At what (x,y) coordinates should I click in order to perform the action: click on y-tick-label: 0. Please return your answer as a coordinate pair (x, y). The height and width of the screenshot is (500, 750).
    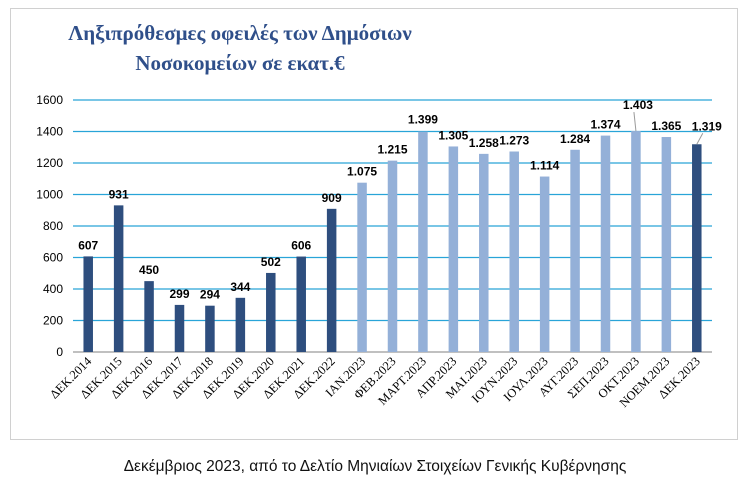
    Looking at the image, I should click on (59, 352).